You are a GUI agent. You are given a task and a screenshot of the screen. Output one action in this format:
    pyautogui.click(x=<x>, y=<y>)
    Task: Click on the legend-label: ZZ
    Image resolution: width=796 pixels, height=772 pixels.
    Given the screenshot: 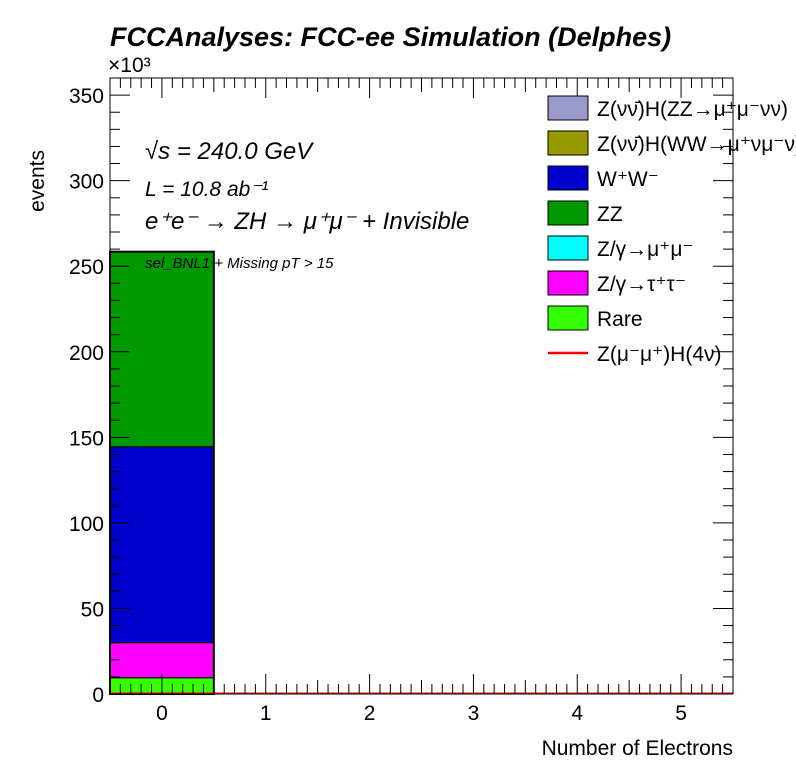 What is the action you would take?
    pyautogui.click(x=610, y=214)
    